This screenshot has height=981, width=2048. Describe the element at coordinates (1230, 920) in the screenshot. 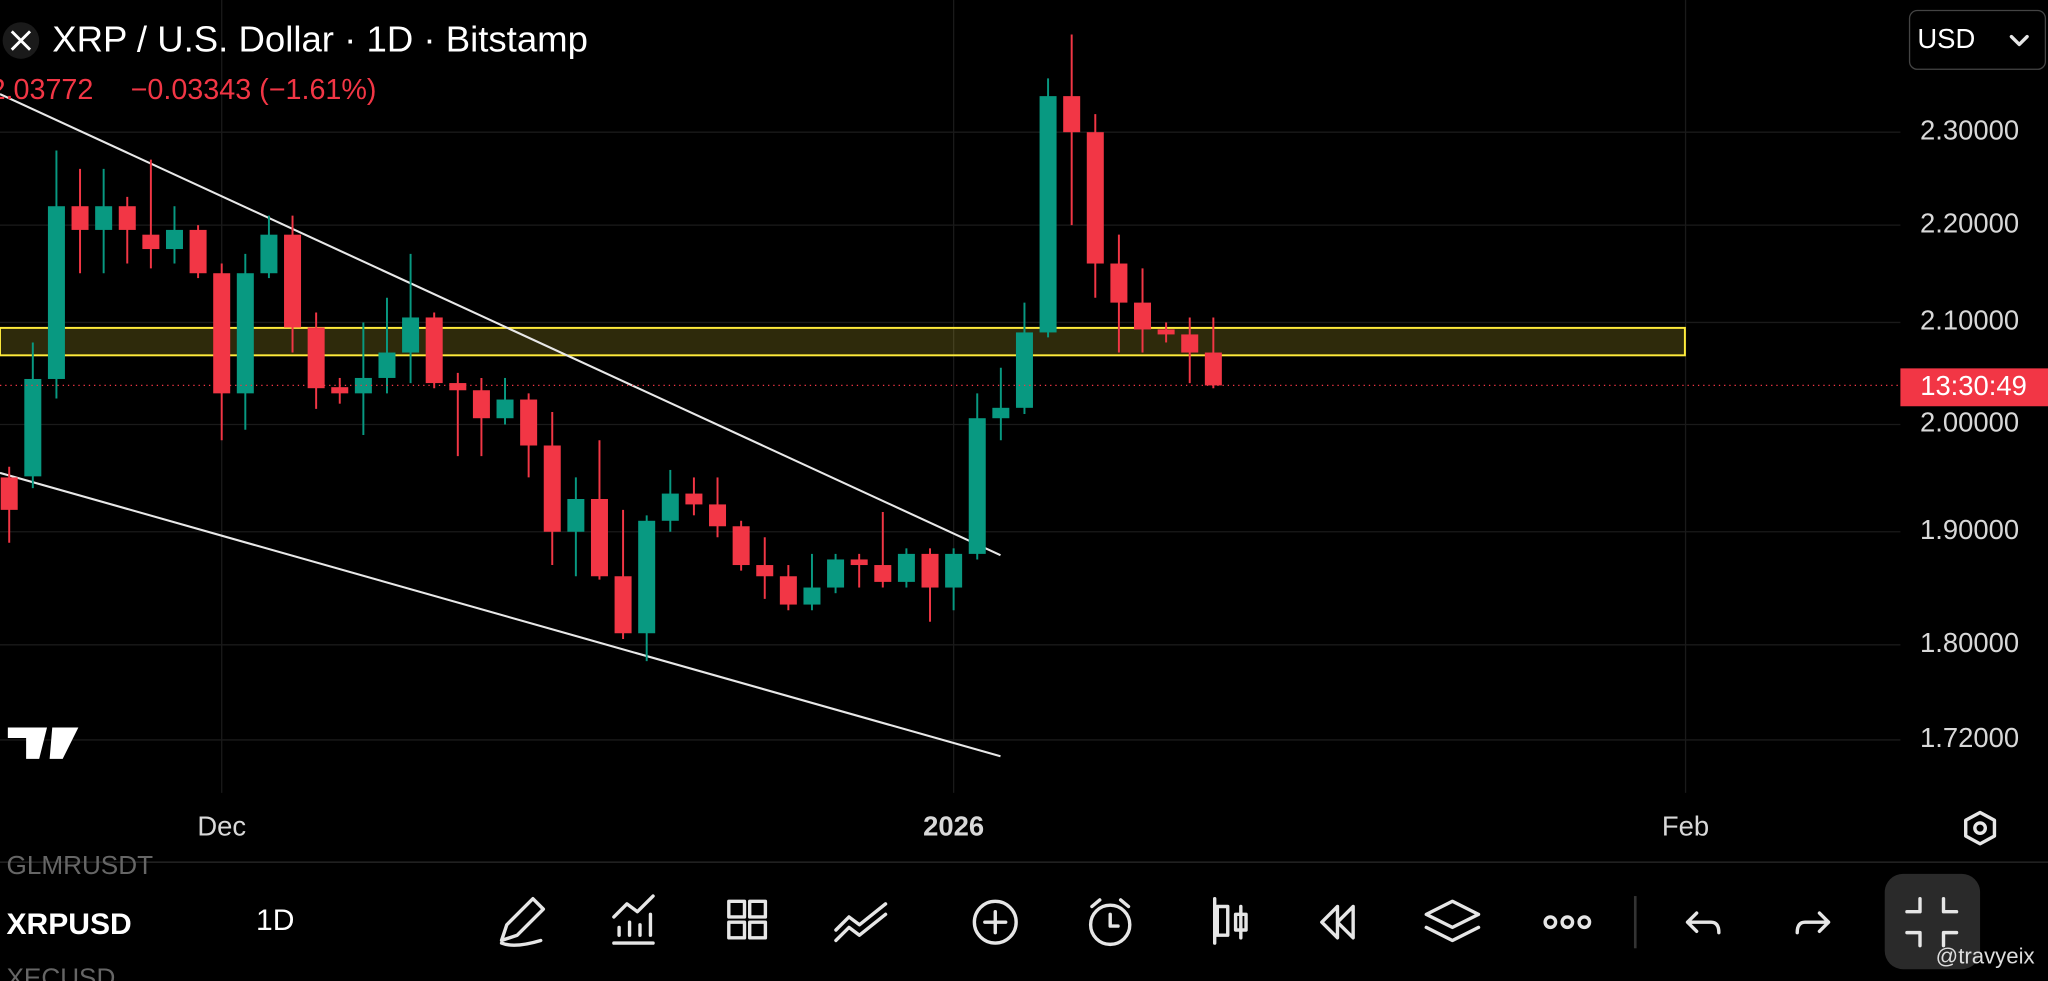

I see `chart-type` at that location.